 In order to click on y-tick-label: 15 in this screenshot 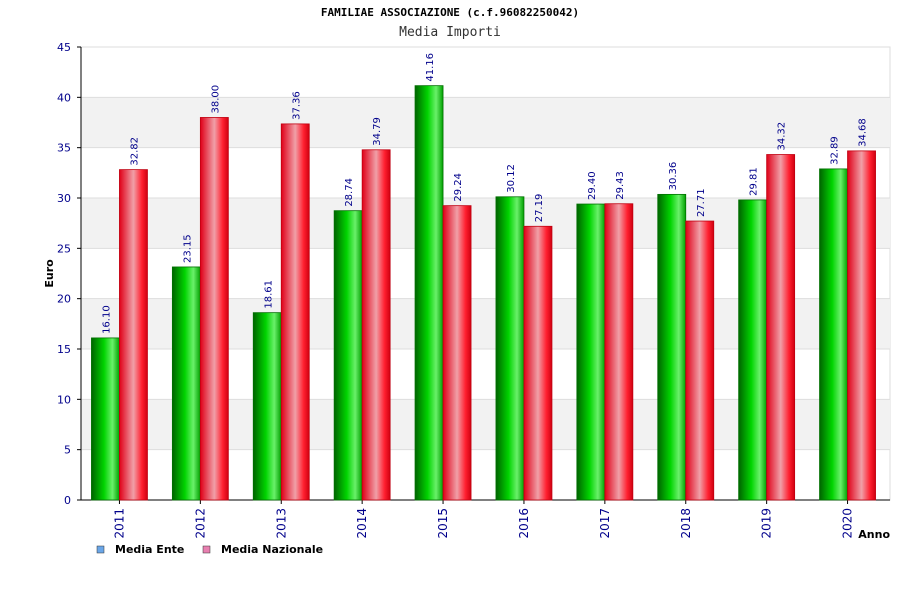, I will do `click(64, 349)`.